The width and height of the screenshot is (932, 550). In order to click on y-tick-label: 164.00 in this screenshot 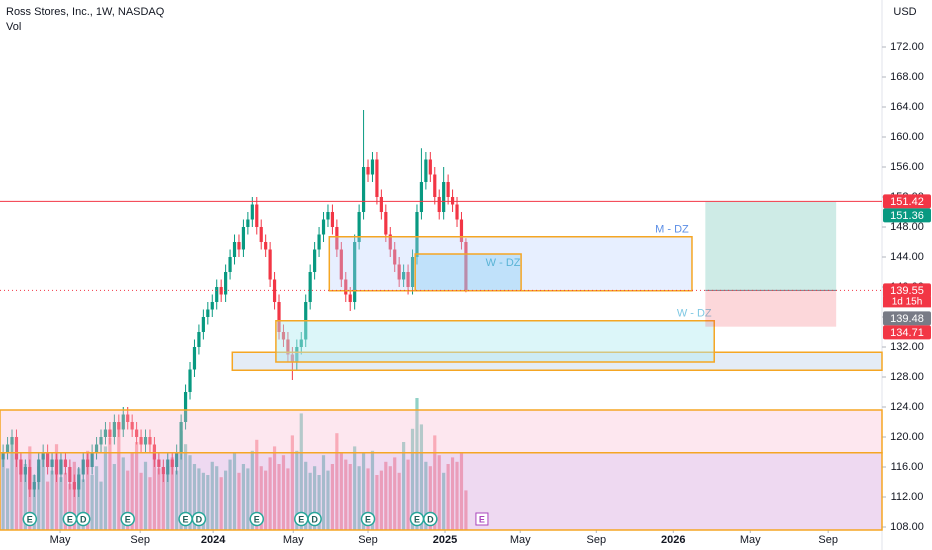, I will do `click(907, 107)`.